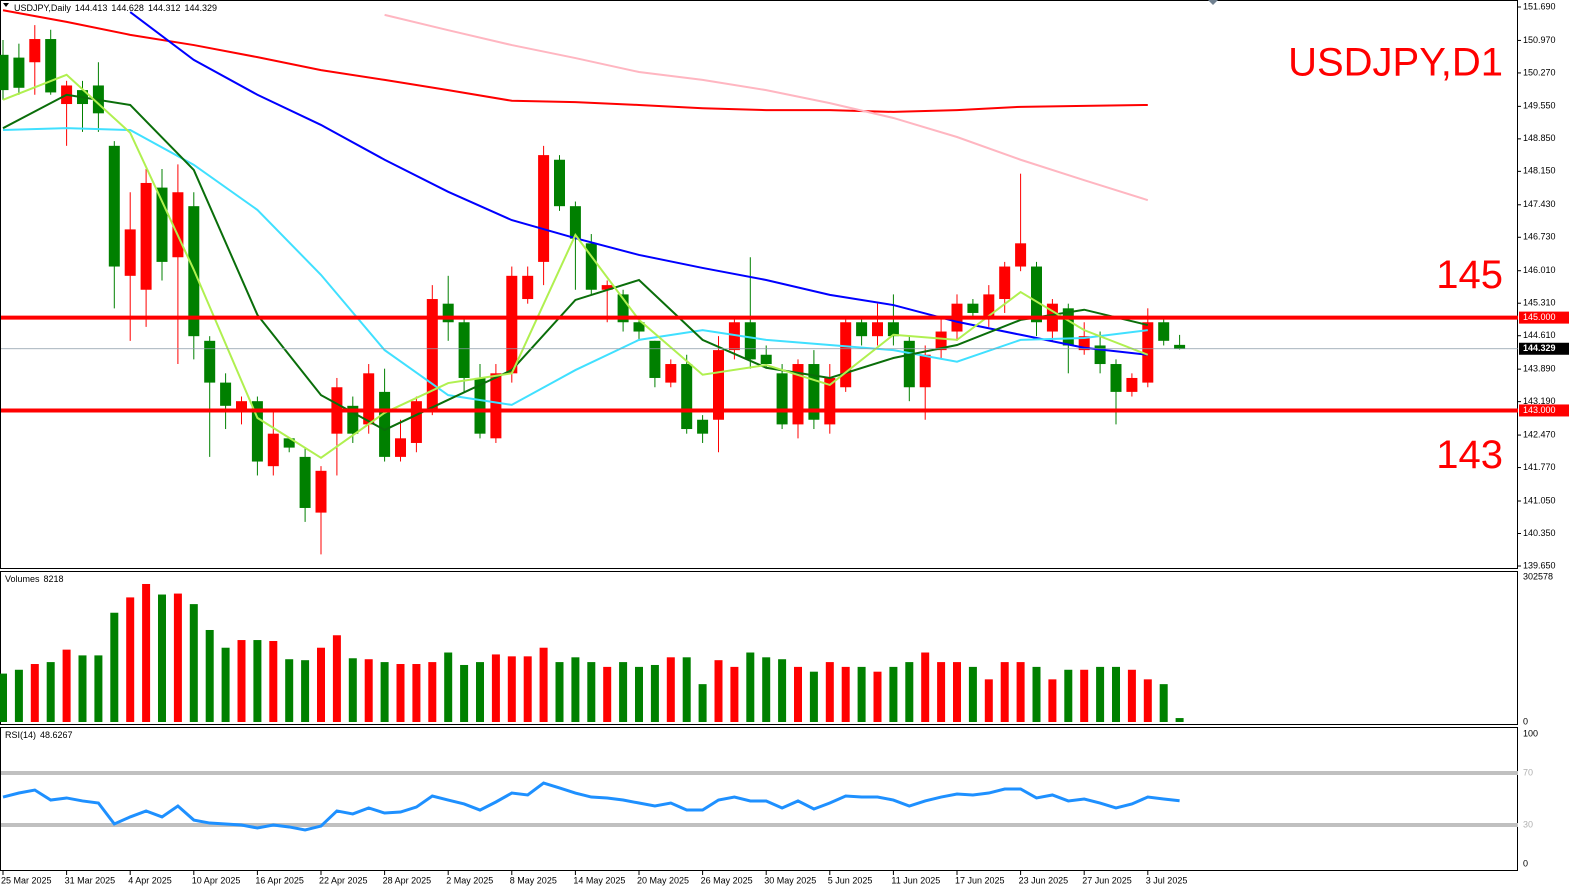 This screenshot has width=1573, height=891. I want to click on x-tick-label: 8 May 2025, so click(533, 880).